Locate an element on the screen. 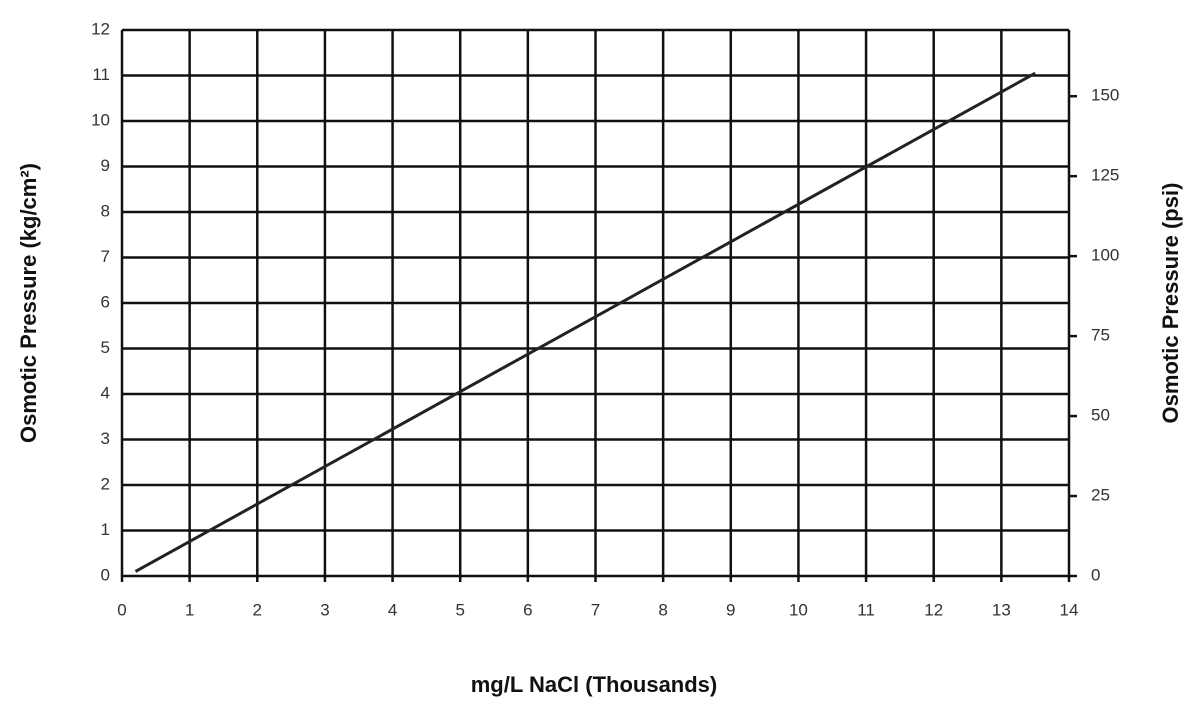 Image resolution: width=1198 pixels, height=712 pixels. x-tick-label: 6 is located at coordinates (527, 609).